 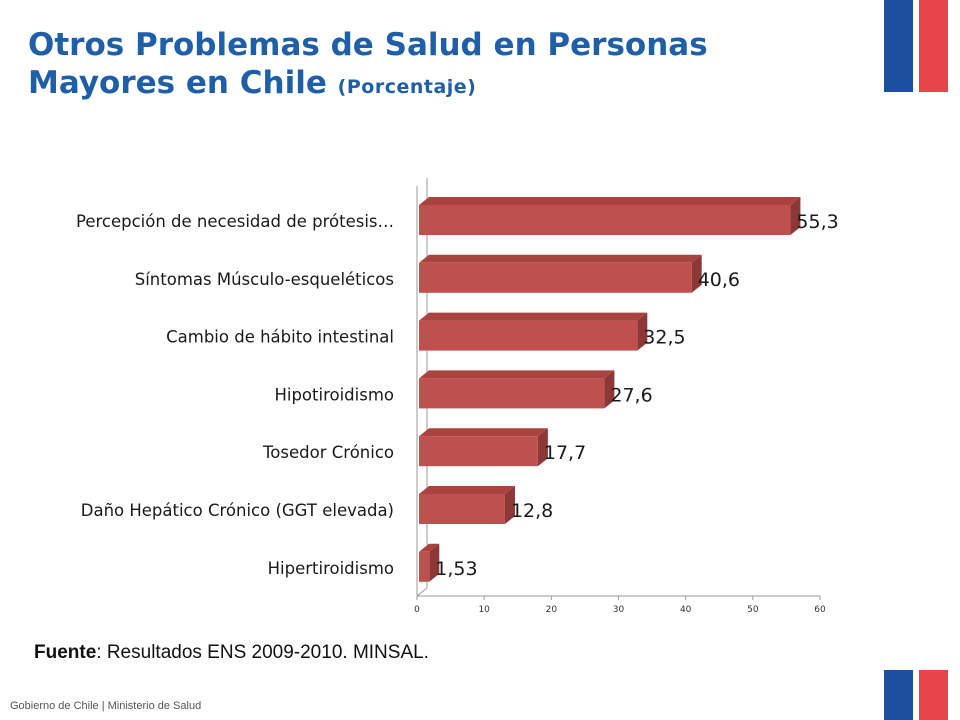 I want to click on category-label: Hipertiroidismo, so click(x=331, y=568).